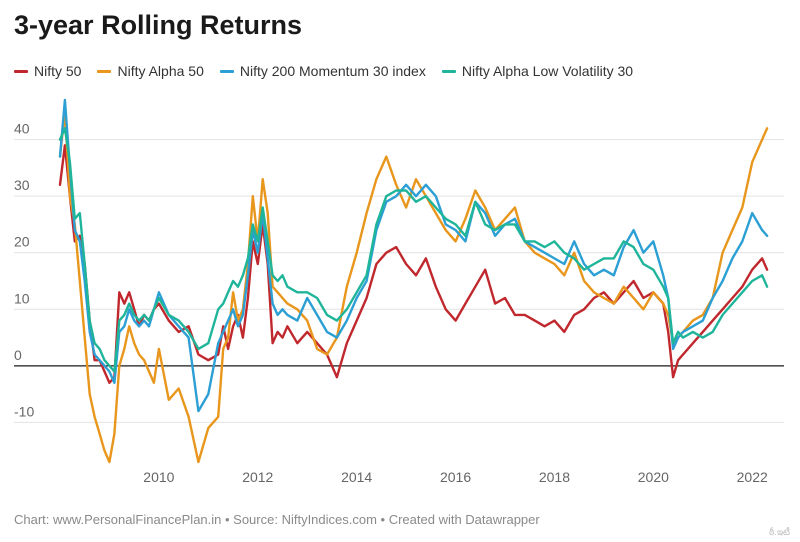  I want to click on x-tick-label: 2022, so click(752, 477).